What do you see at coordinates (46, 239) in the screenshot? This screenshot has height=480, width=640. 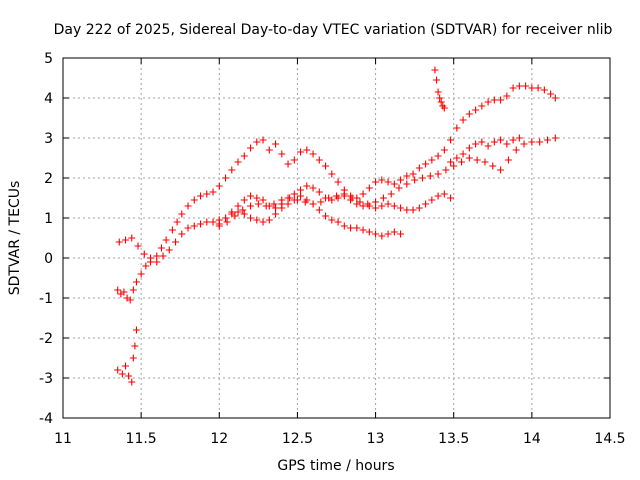 I see `y-tick-labels: -4 -3 -2 -1 0 1 2 3 4 5` at bounding box center [46, 239].